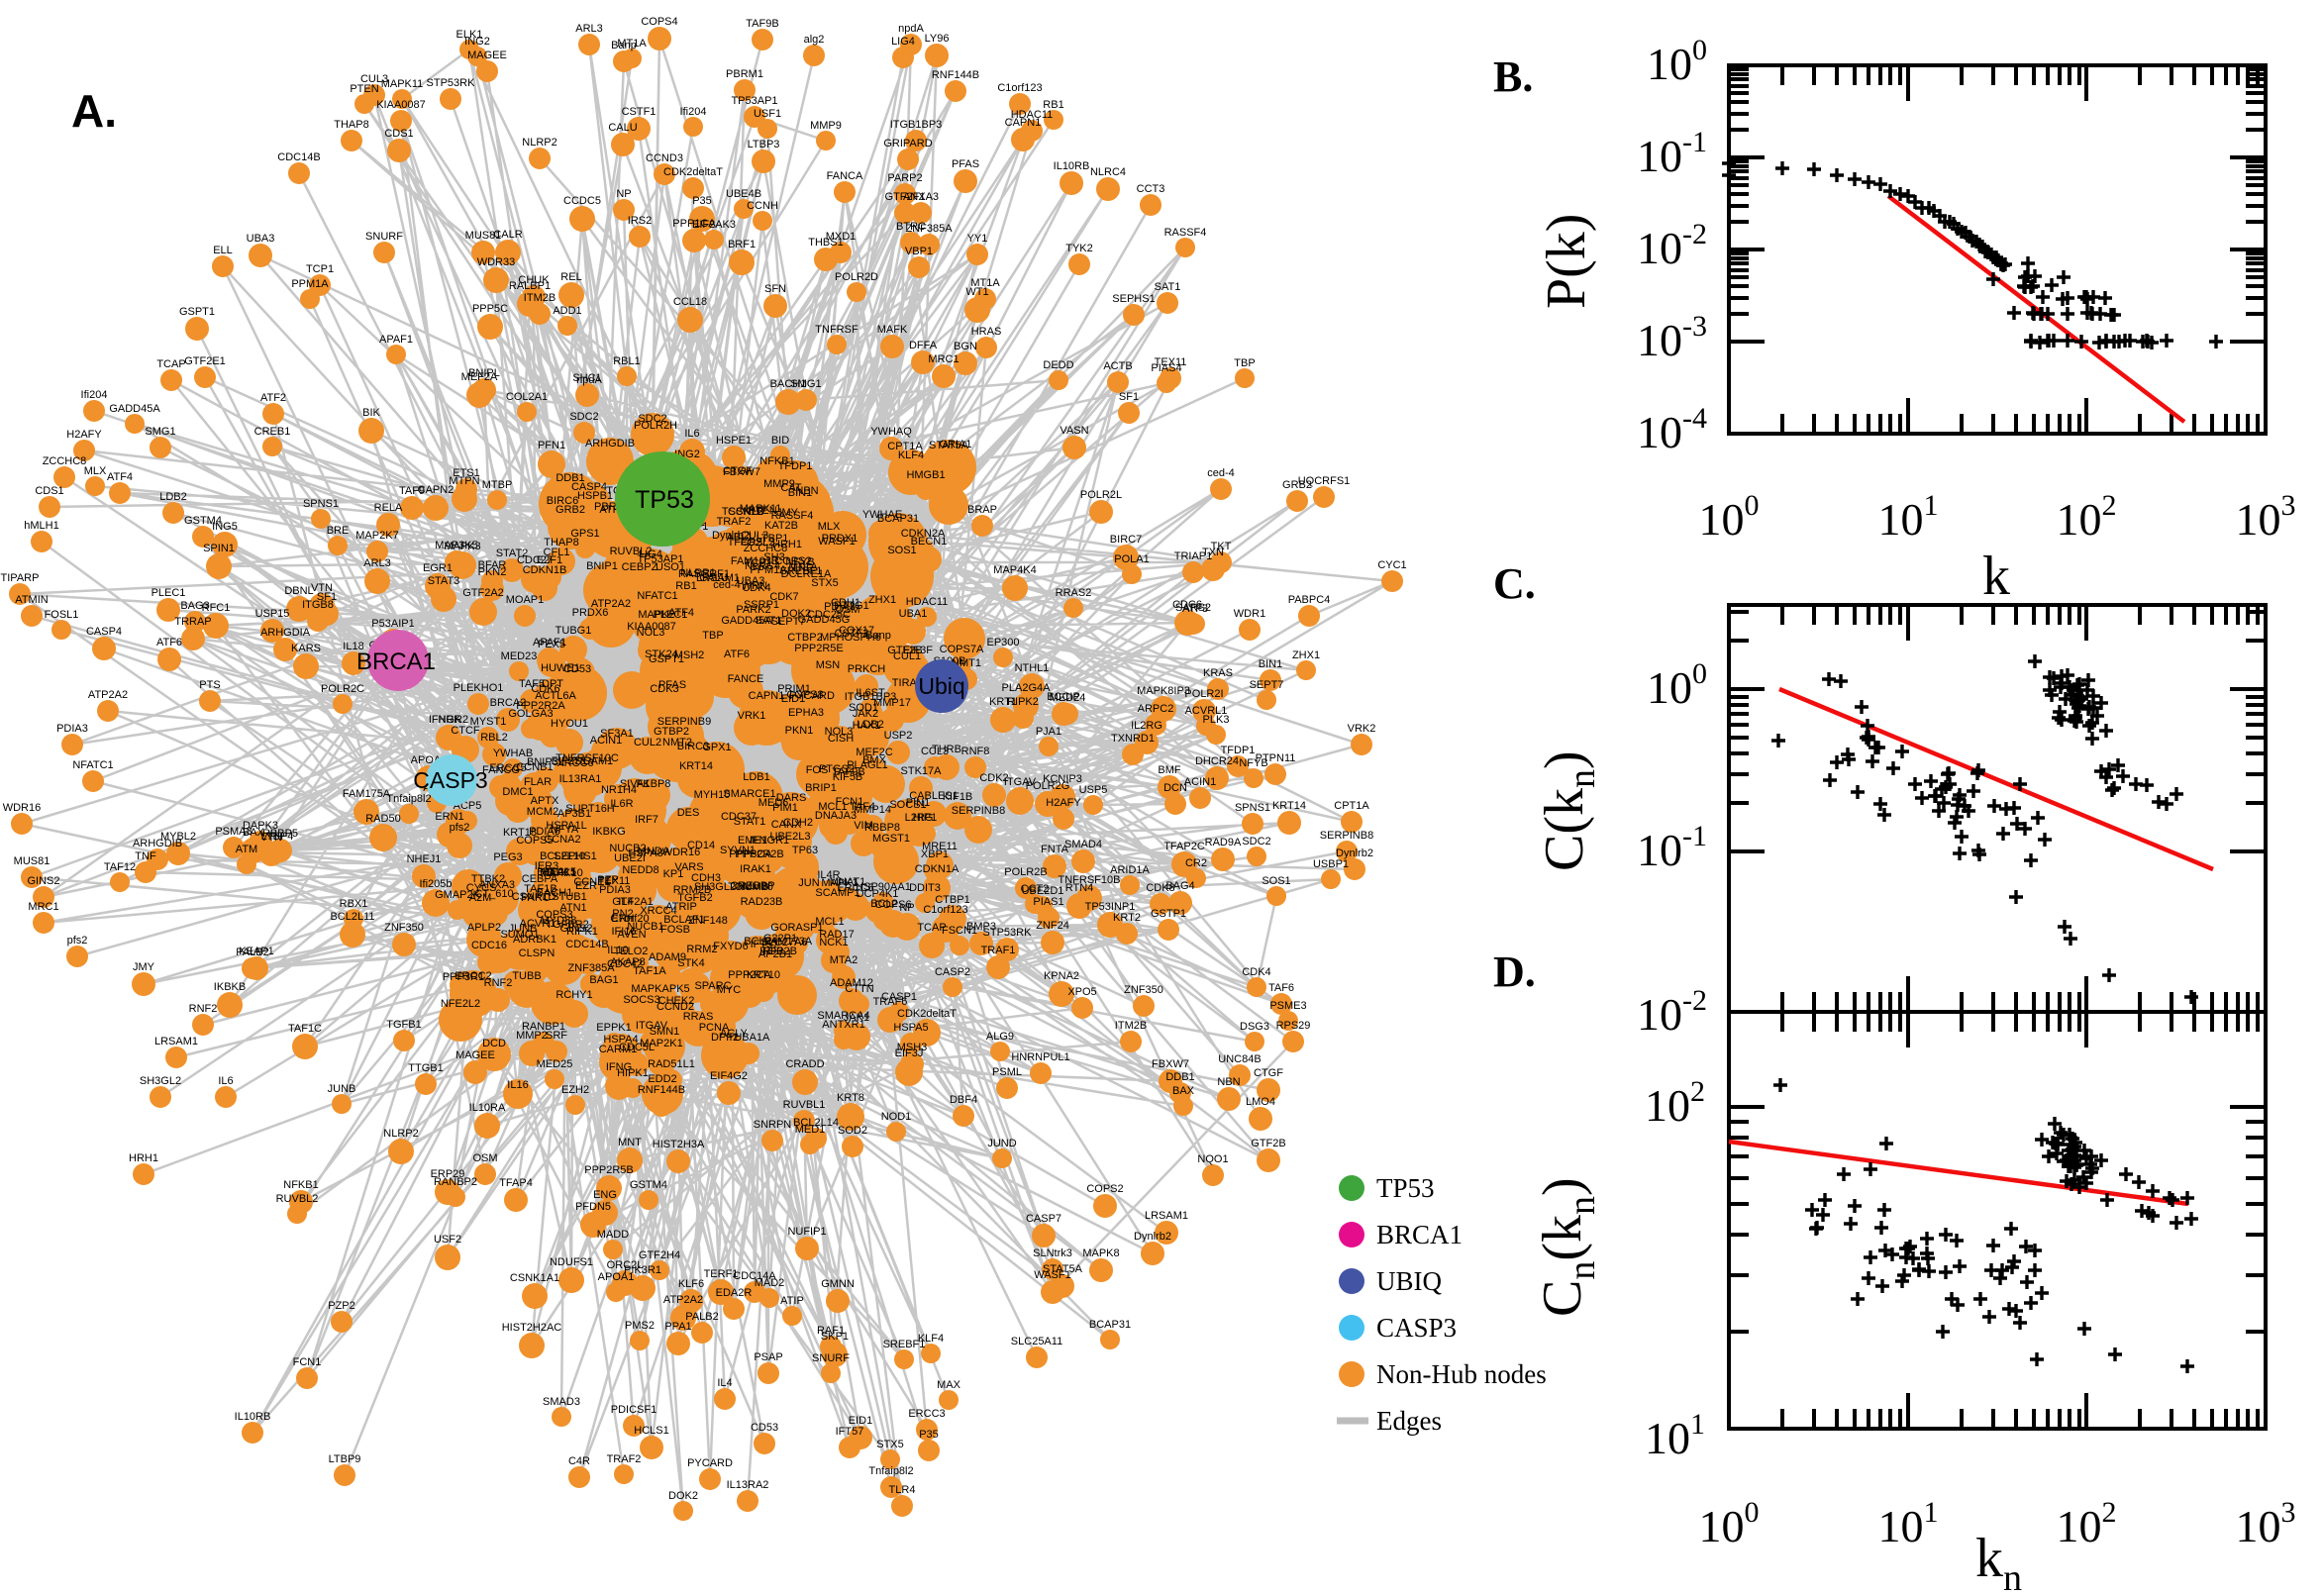  I want to click on svg-text: IL6ST, so click(870, 693).